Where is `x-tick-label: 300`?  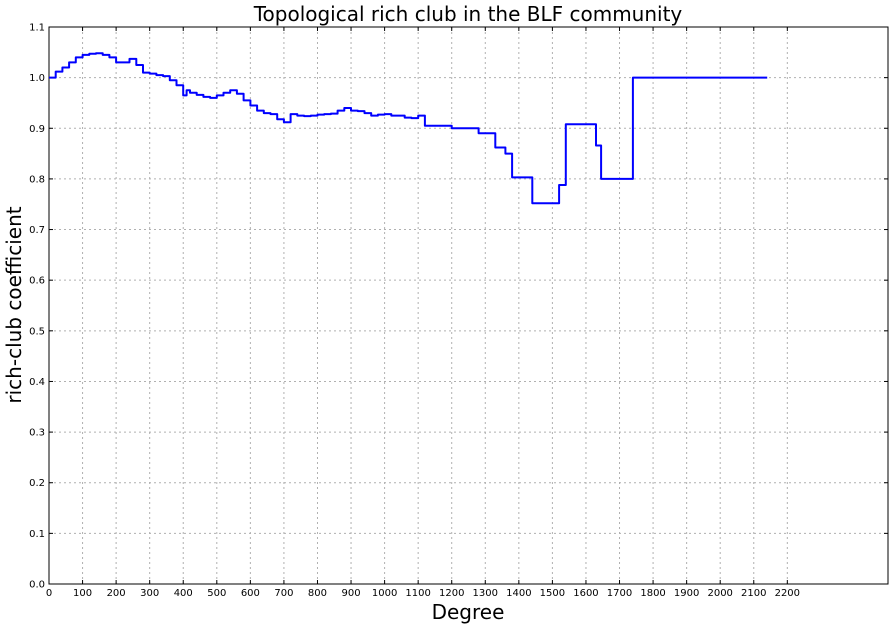 x-tick-label: 300 is located at coordinates (149, 593).